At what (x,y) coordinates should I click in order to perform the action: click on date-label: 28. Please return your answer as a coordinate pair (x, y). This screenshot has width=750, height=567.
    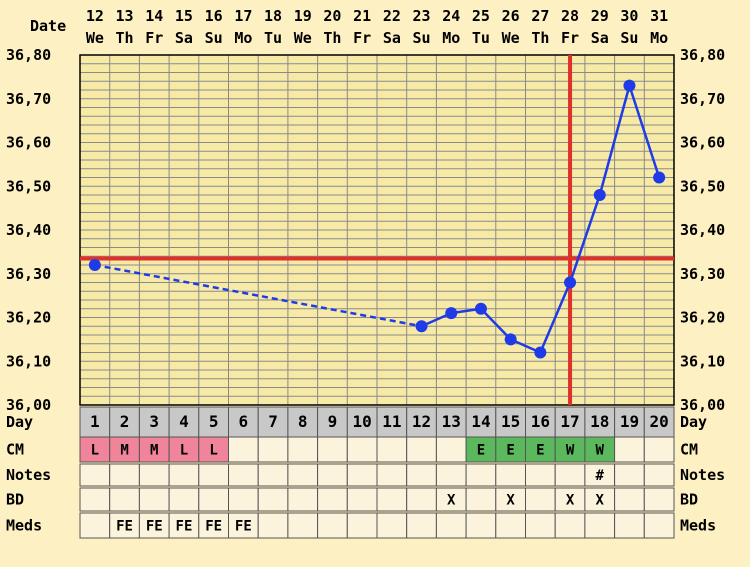
    Looking at the image, I should click on (570, 16).